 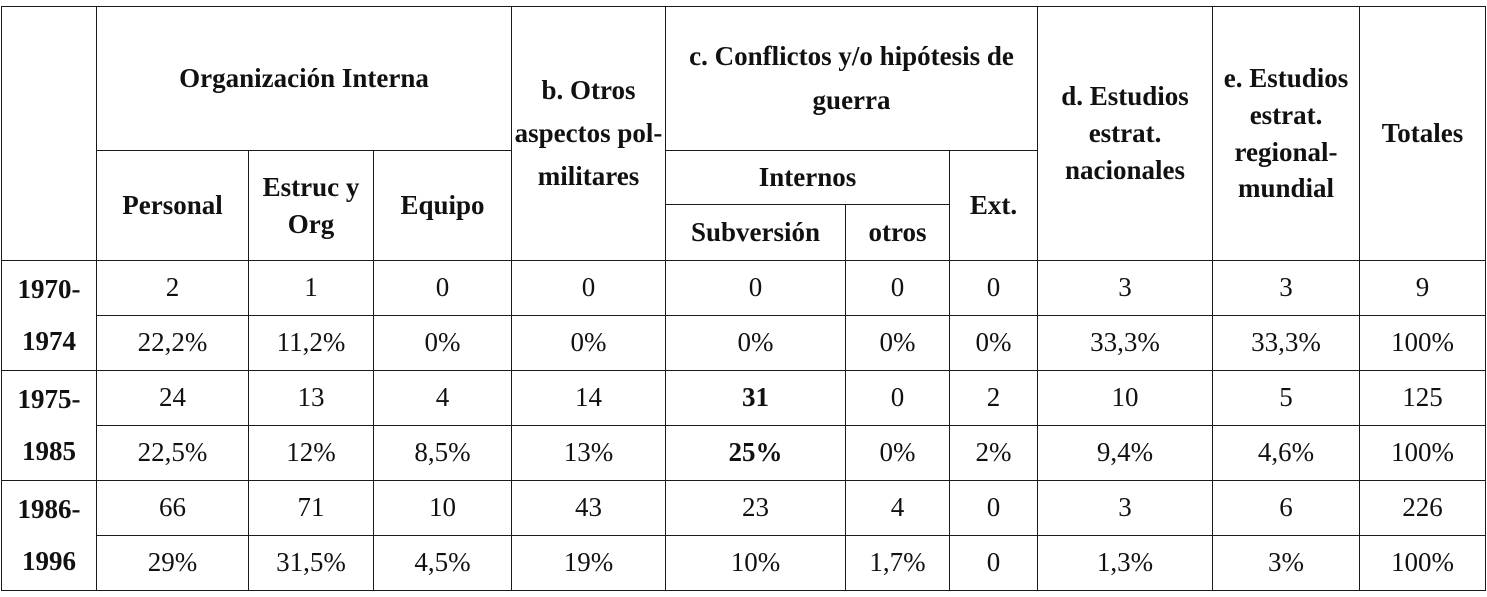 I want to click on count-cell: 71, so click(x=311, y=508).